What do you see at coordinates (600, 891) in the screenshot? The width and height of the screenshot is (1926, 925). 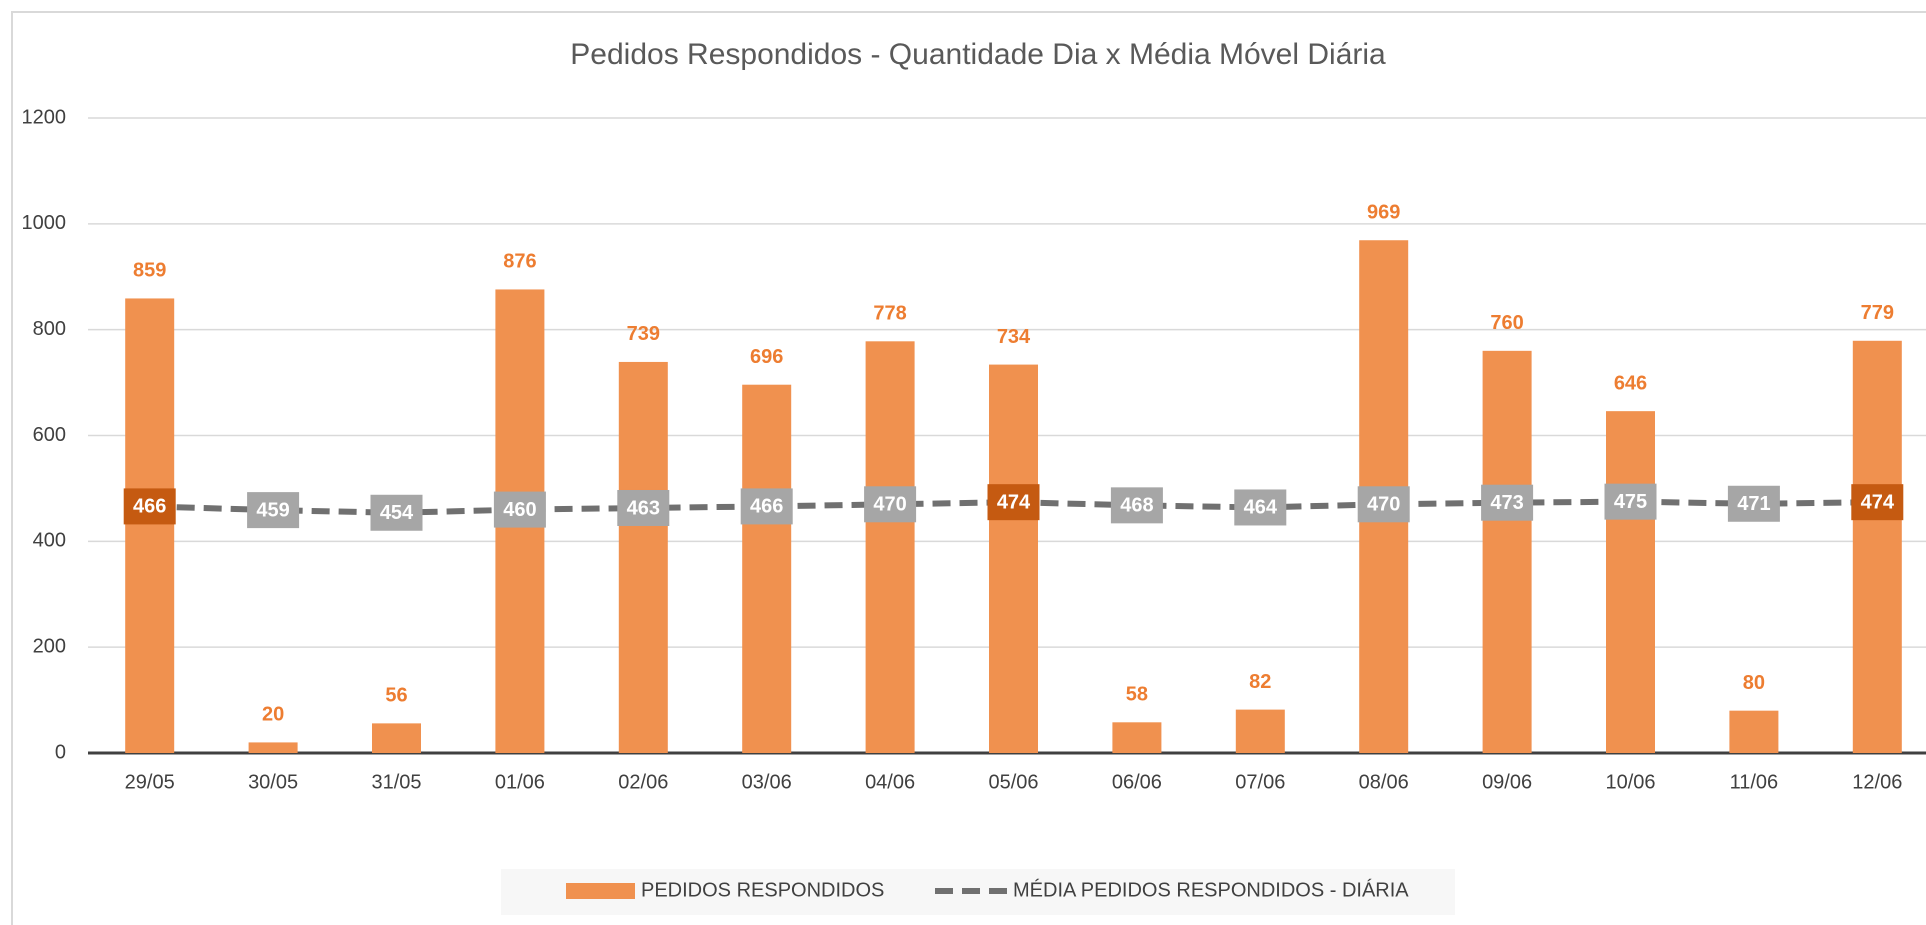 I see `legend-swatch` at bounding box center [600, 891].